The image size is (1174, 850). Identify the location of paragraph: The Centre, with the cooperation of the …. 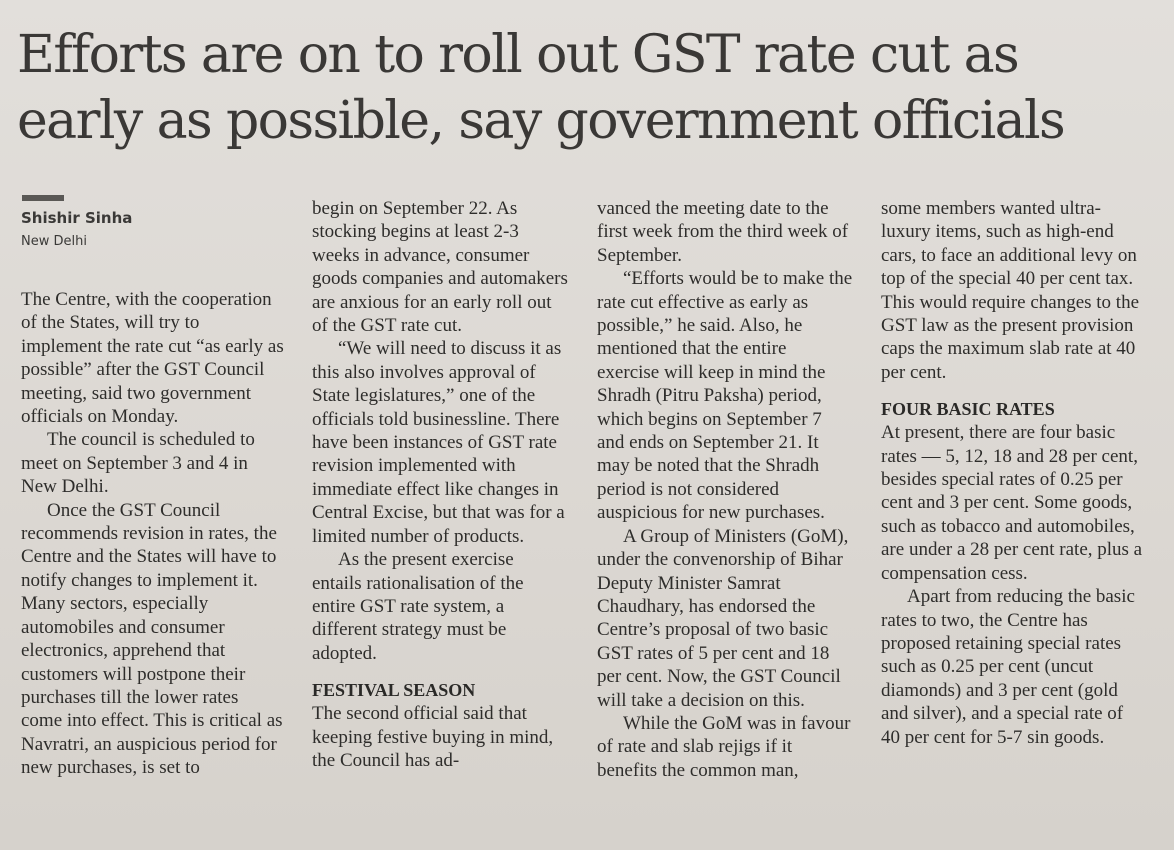
(152, 358).